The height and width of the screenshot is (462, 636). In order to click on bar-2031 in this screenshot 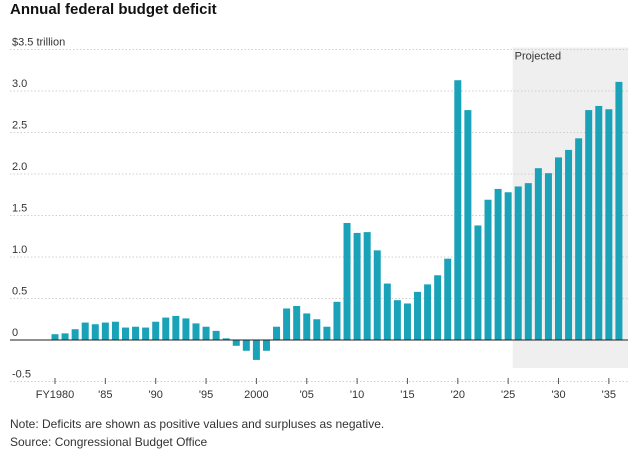, I will do `click(569, 244)`.